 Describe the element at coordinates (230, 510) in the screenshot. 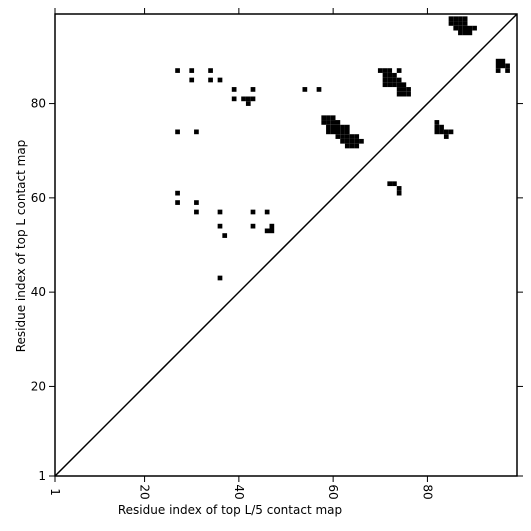

I see `x-axis-label: Residue index of top L/5 contact map` at that location.